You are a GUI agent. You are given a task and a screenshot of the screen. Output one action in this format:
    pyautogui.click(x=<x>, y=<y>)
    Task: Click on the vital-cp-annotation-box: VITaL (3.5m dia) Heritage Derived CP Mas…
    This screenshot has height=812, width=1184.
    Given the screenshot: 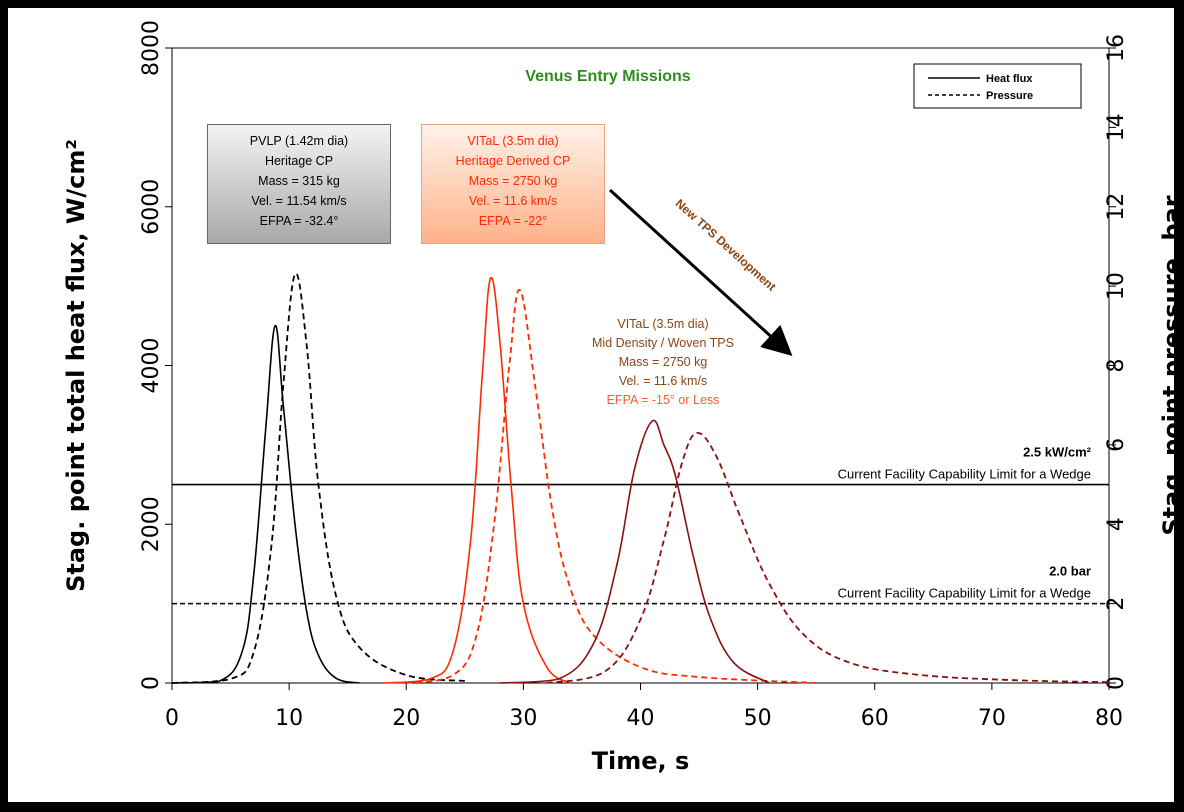 What is the action you would take?
    pyautogui.click(x=513, y=184)
    